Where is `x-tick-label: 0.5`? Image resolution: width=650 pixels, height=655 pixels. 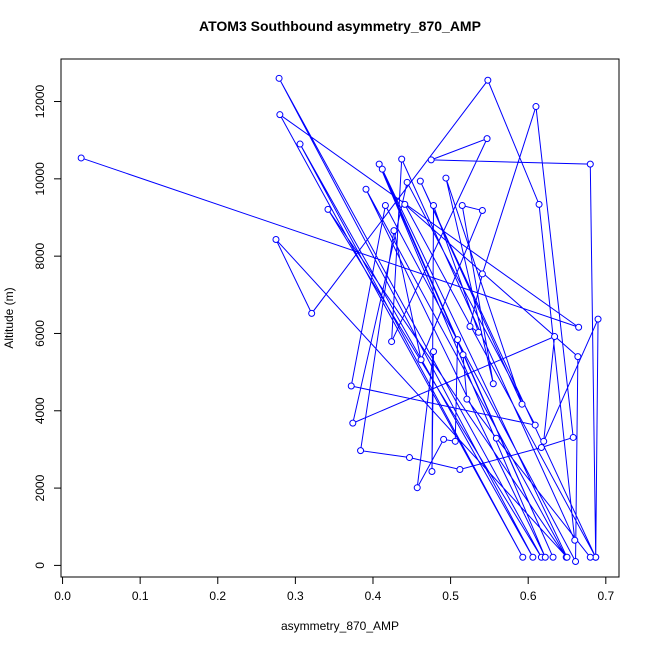
x-tick-label: 0.5 is located at coordinates (450, 596).